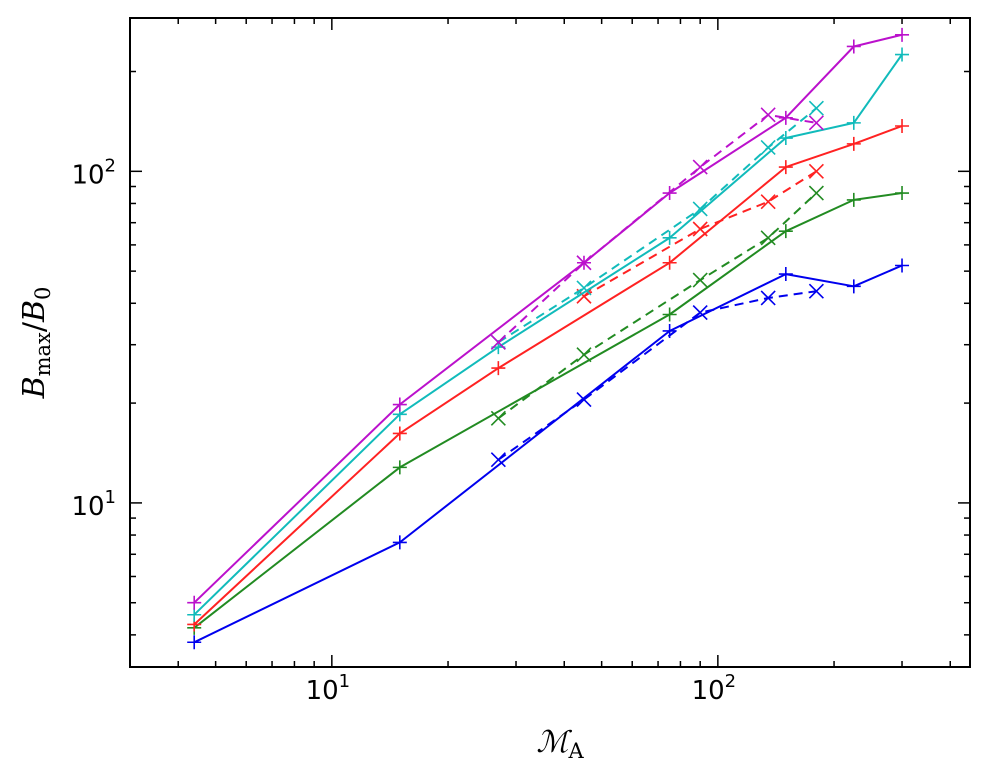 This screenshot has width=996, height=766. Describe the element at coordinates (328, 688) in the screenshot. I see `x-tick-label: 10¹` at that location.